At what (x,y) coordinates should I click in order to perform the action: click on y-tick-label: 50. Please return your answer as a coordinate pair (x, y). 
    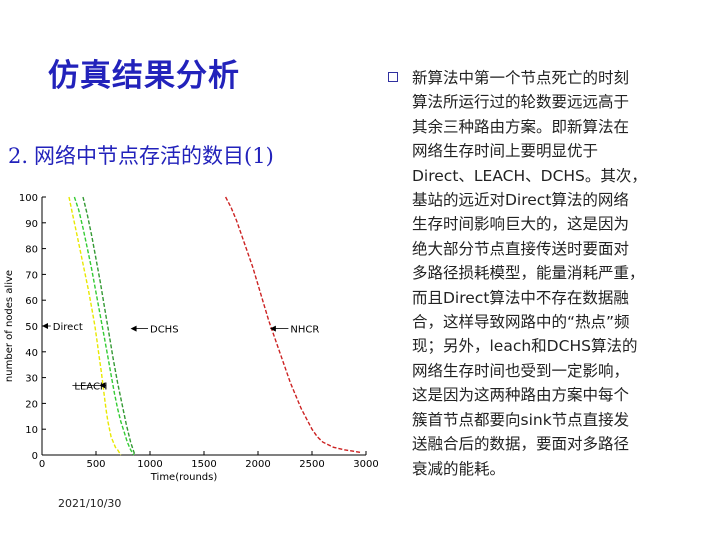
    Looking at the image, I should click on (31, 327).